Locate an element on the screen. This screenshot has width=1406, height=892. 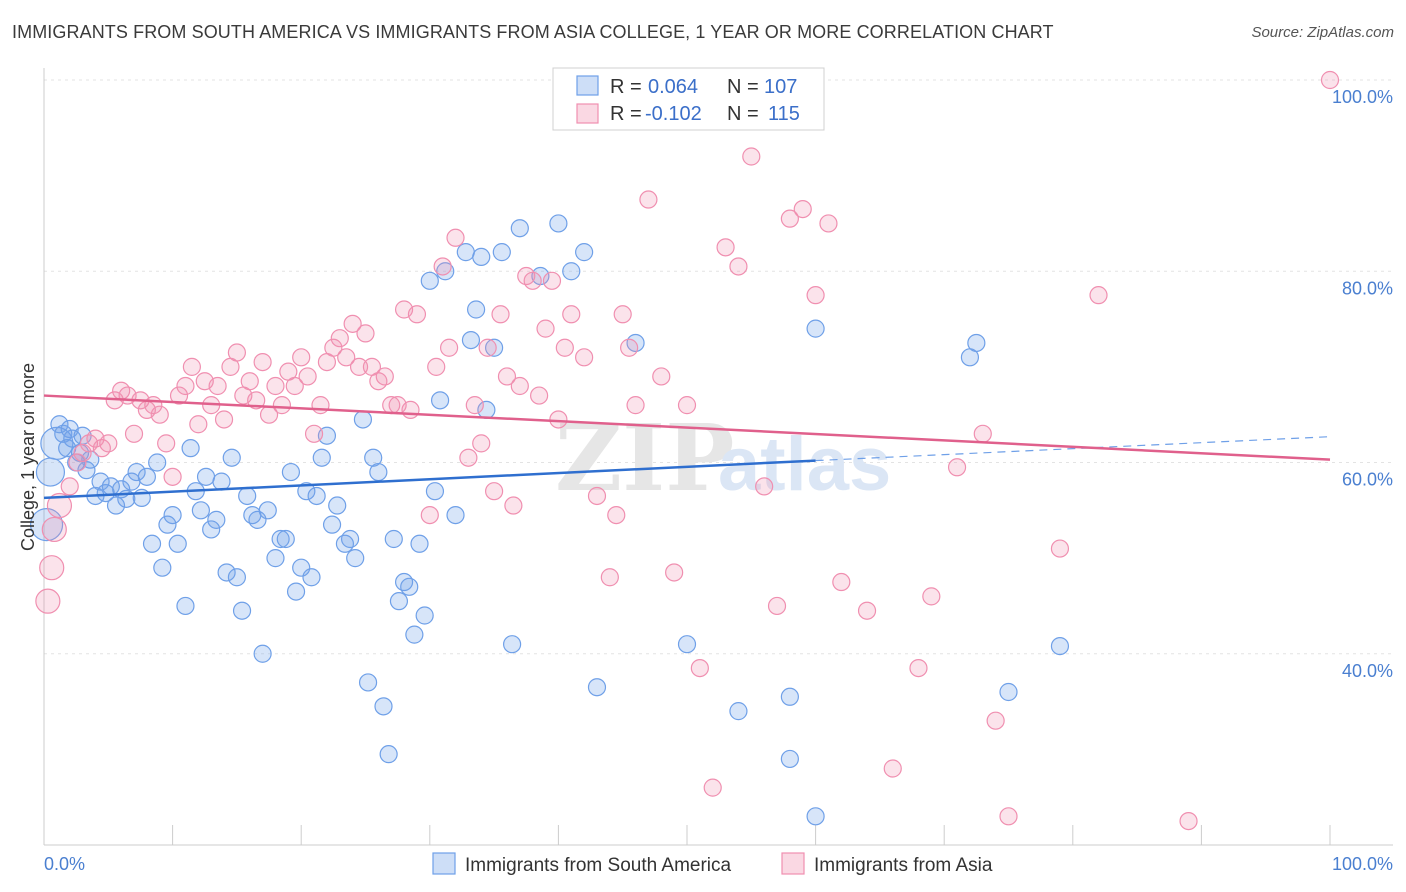
legend-swatch-asia is located at coordinates (587, 113).